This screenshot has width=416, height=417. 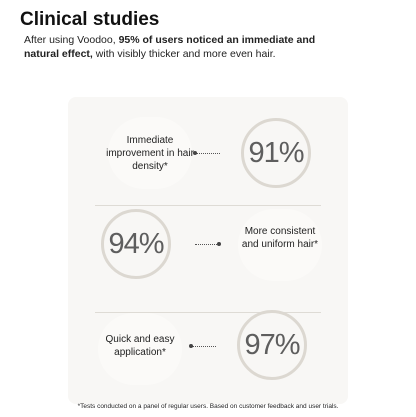 What do you see at coordinates (280, 238) in the screenshot?
I see `stat-label: More consistent and uniform hair*` at bounding box center [280, 238].